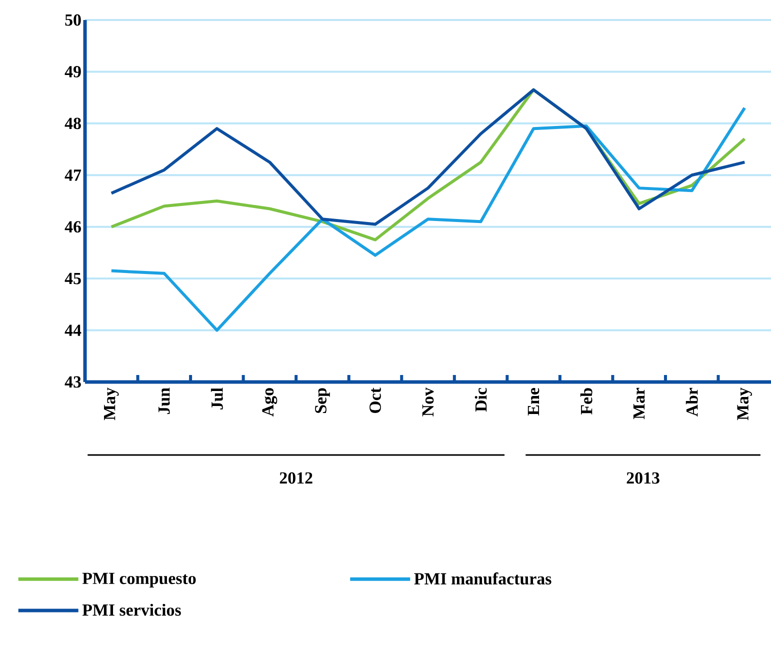 This screenshot has height=660, width=771. What do you see at coordinates (296, 478) in the screenshot?
I see `text: 2012` at bounding box center [296, 478].